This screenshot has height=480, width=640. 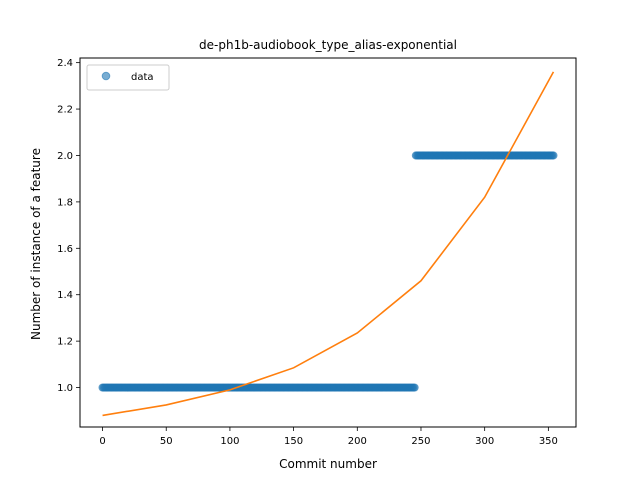 What do you see at coordinates (420, 441) in the screenshot?
I see `x-tick-label: 250` at bounding box center [420, 441].